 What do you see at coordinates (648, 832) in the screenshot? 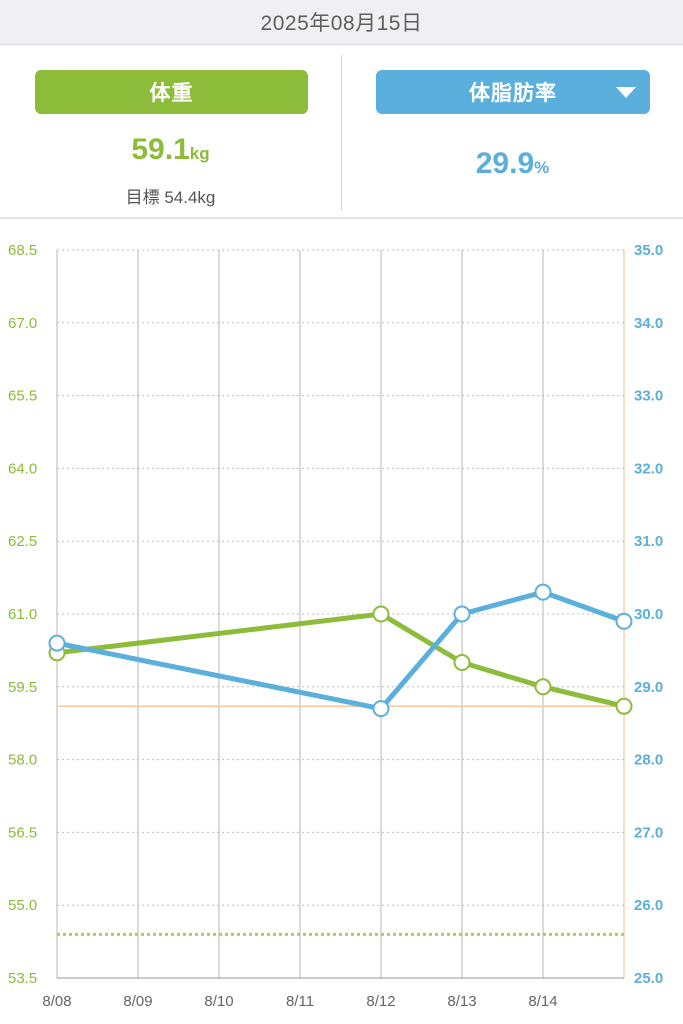
I see `y-right-tick-label: 27.0` at bounding box center [648, 832].